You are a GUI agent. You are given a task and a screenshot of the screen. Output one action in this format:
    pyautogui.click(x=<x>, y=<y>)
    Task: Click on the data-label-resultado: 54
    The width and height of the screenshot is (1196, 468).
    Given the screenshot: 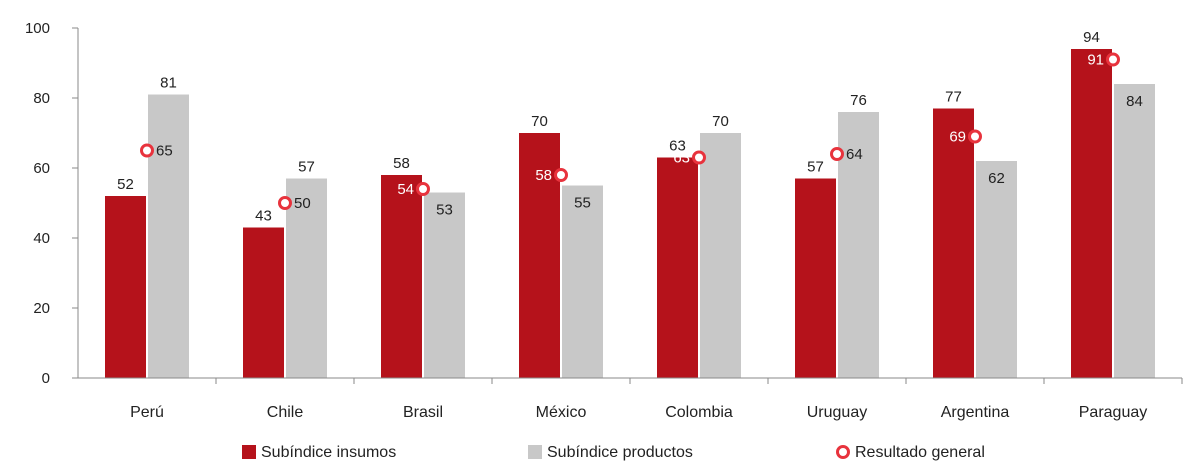 What is the action you would take?
    pyautogui.click(x=405, y=189)
    